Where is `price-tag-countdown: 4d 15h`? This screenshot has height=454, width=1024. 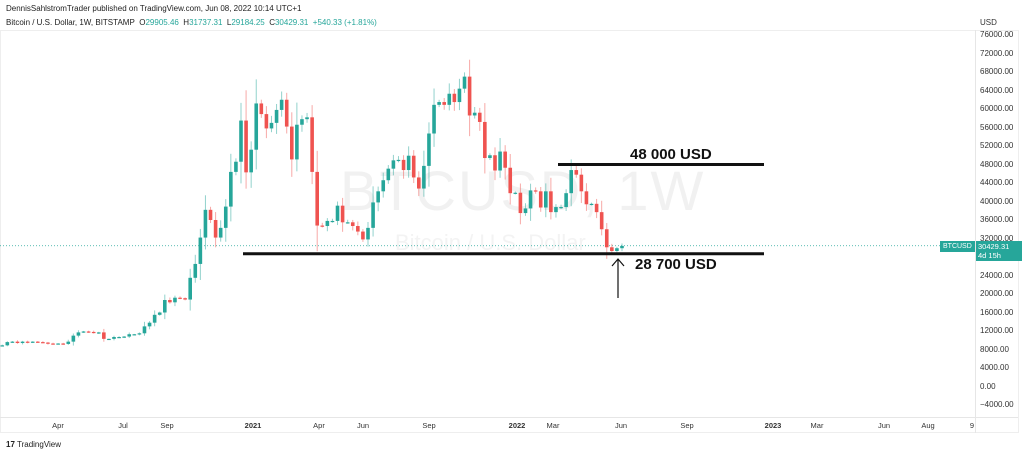 price-tag-countdown: 4d 15h is located at coordinates (989, 255).